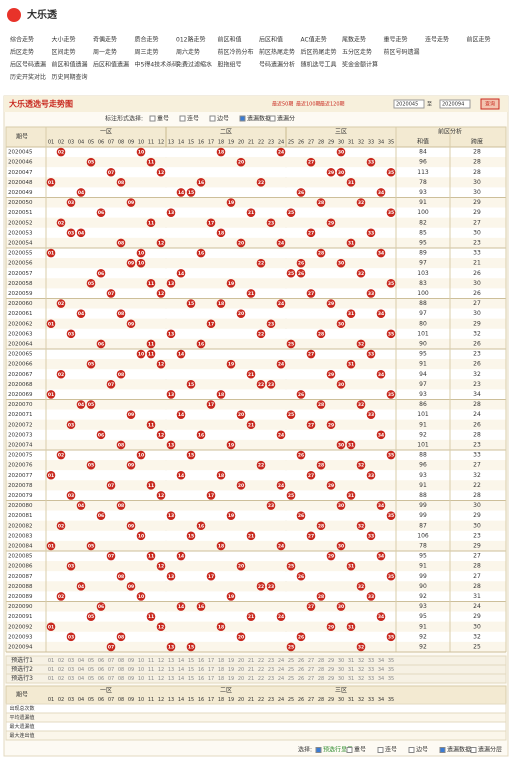  What do you see at coordinates (360, 65) in the screenshot?
I see `nav-link: 奖金金额计算` at bounding box center [360, 65].